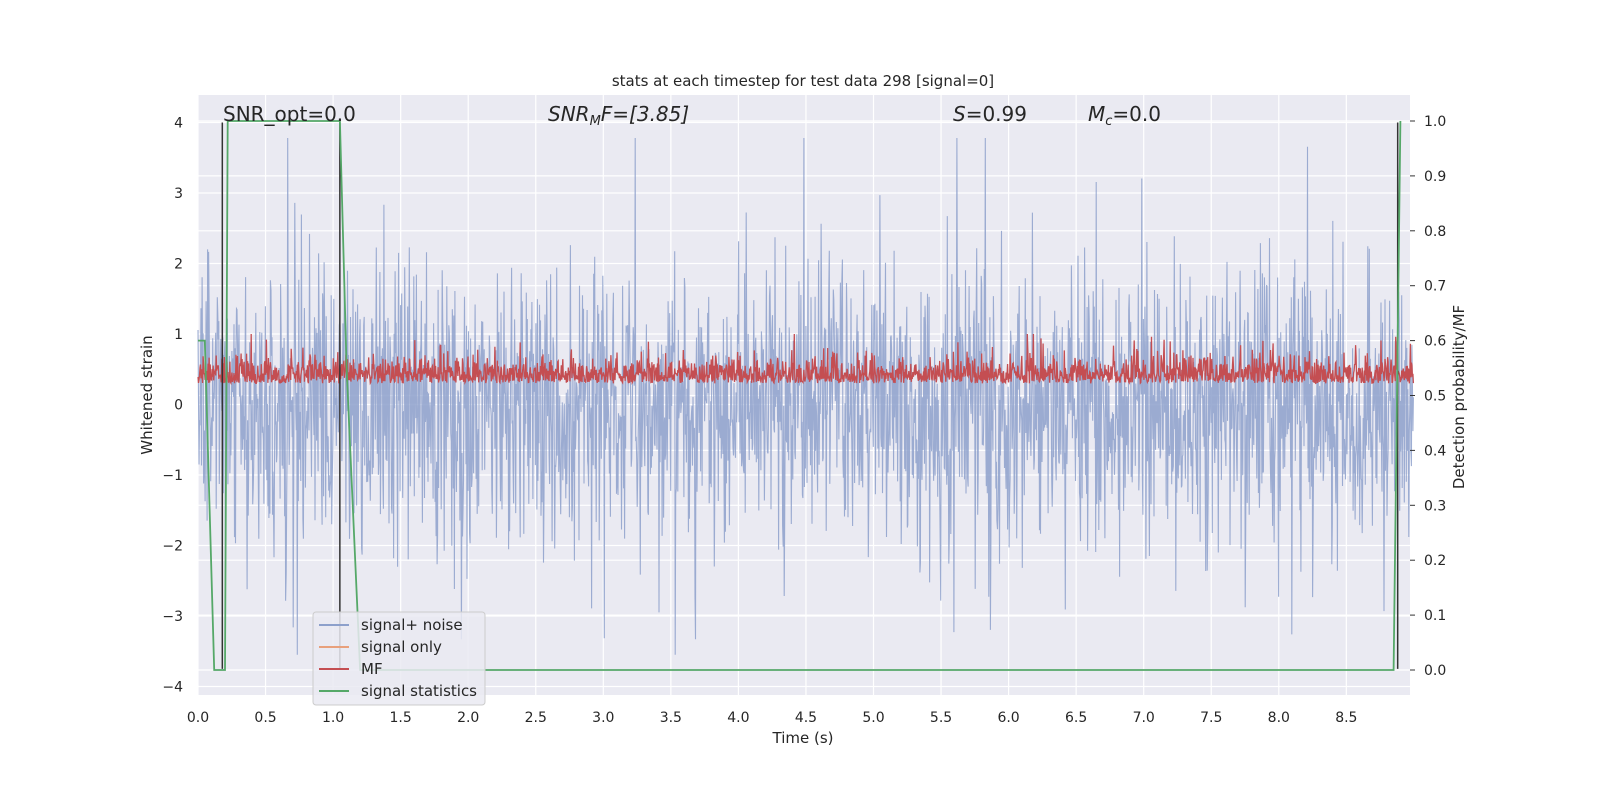 The image size is (1600, 800). What do you see at coordinates (178, 406) in the screenshot?
I see `y-tick-label: 0` at bounding box center [178, 406].